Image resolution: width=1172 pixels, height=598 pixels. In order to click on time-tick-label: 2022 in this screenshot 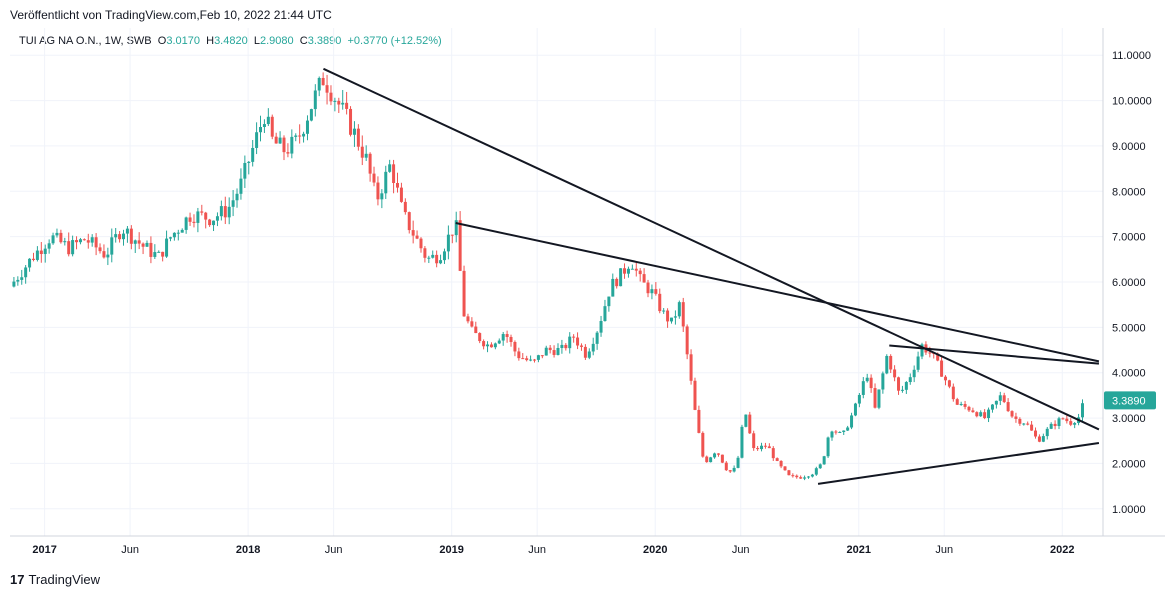, I will do `click(1062, 550)`.